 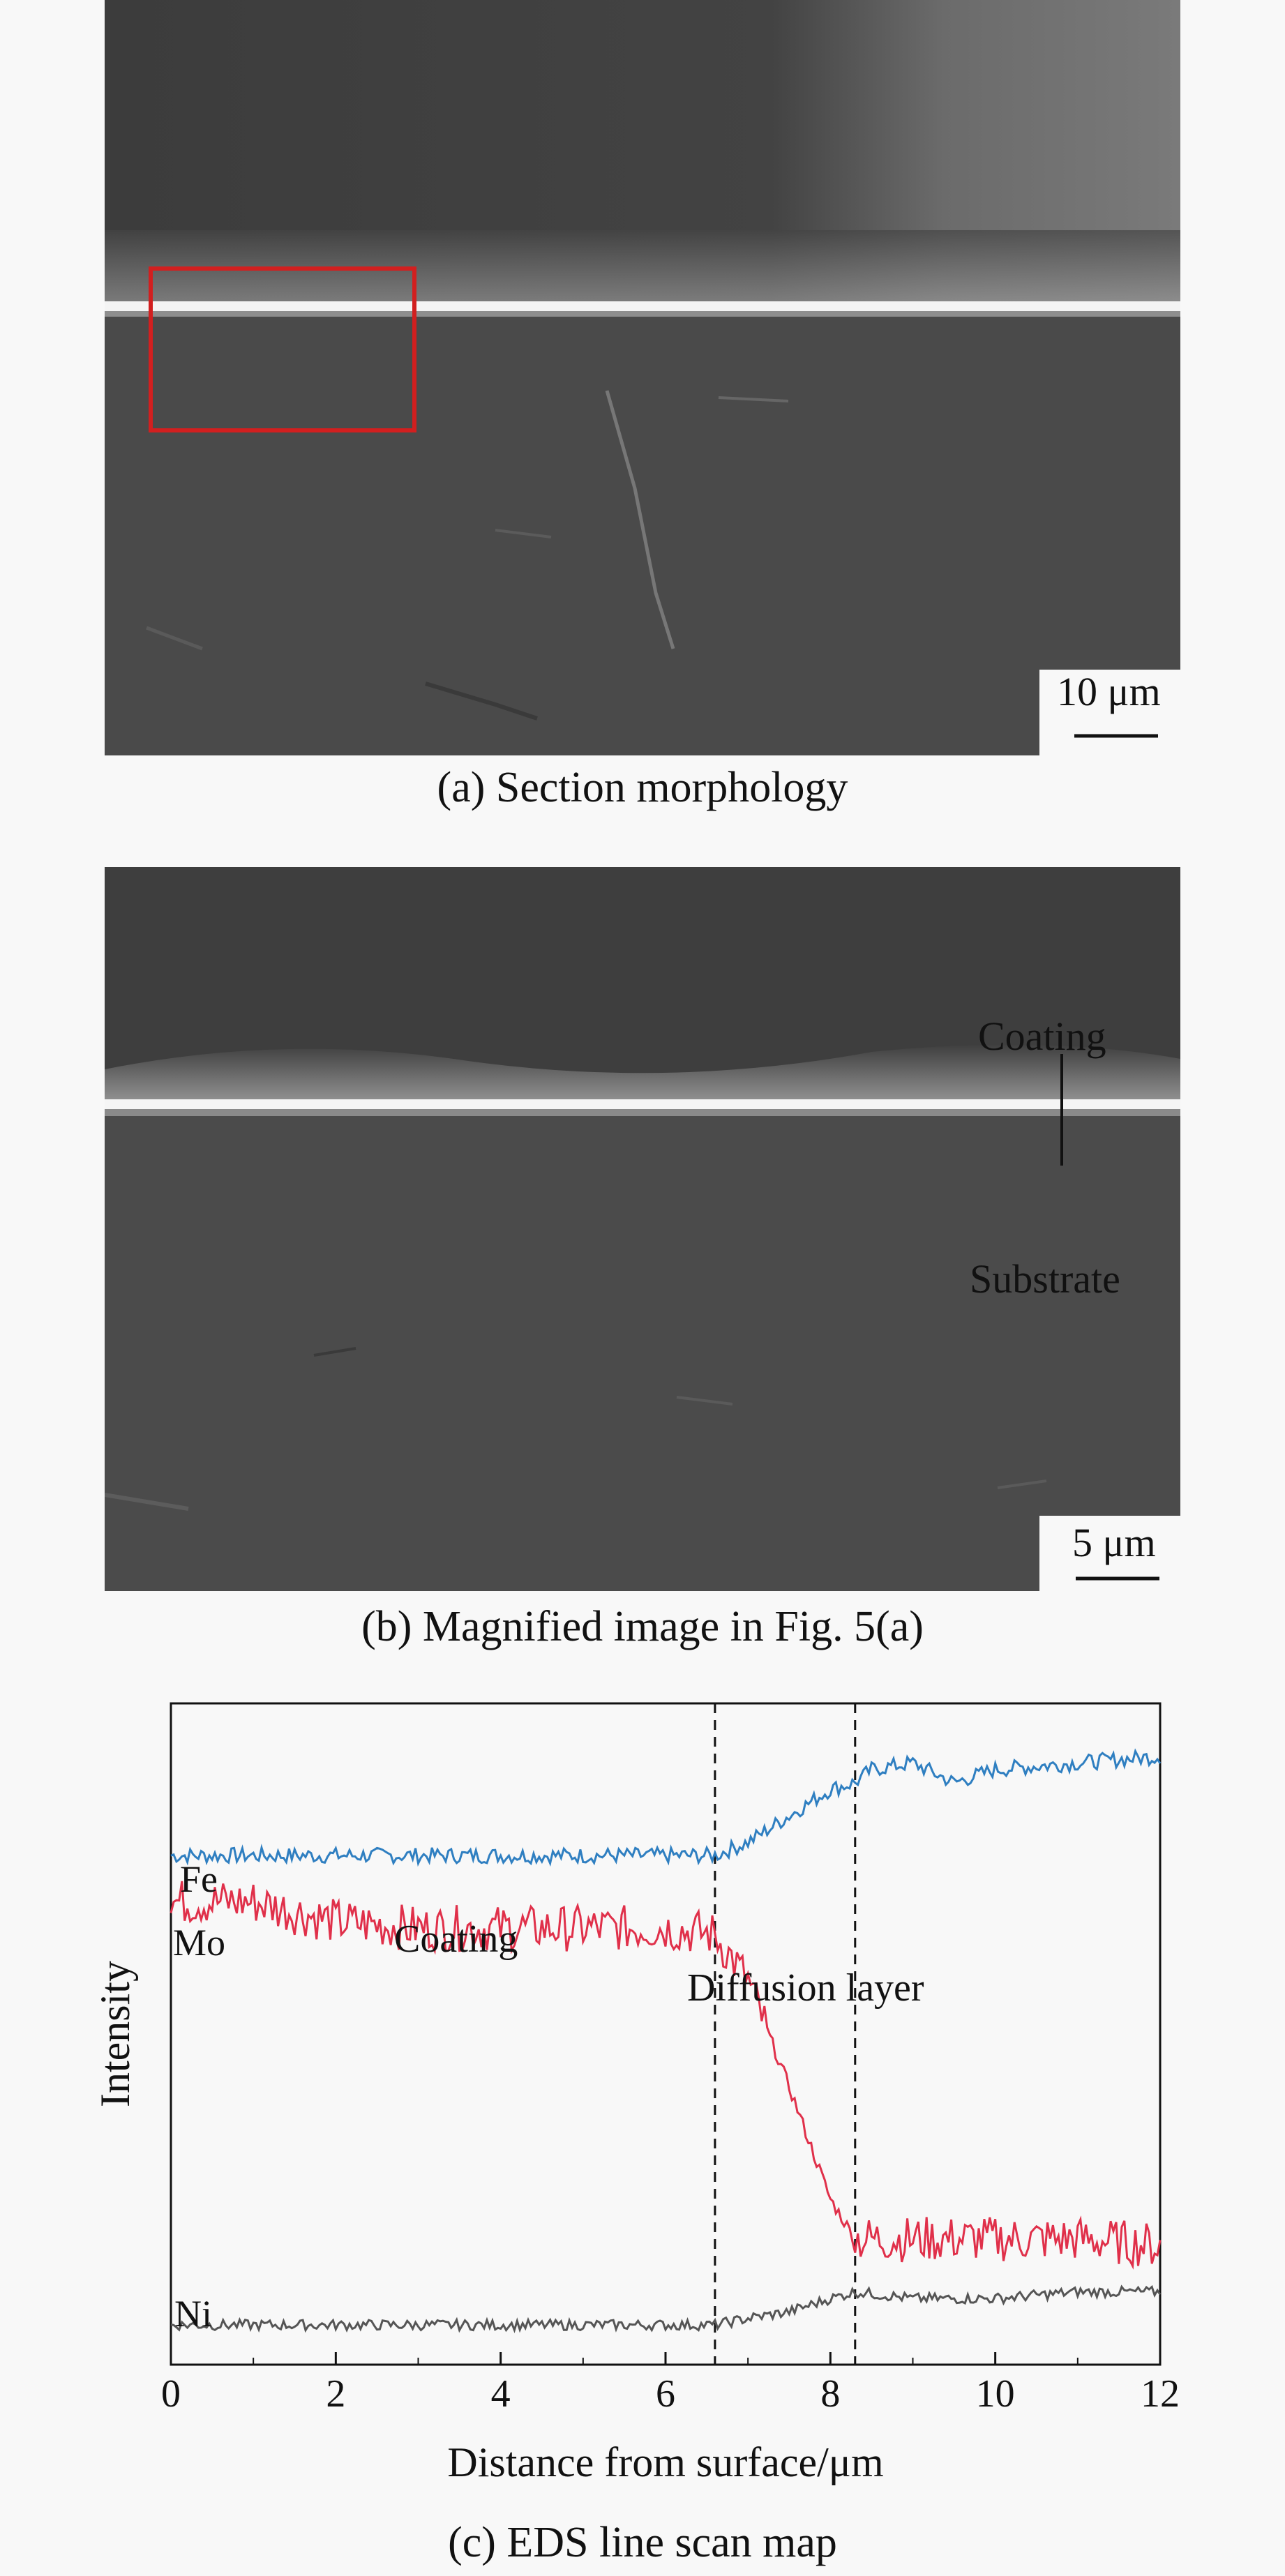 I want to click on series-line-fe, so click(x=666, y=1807).